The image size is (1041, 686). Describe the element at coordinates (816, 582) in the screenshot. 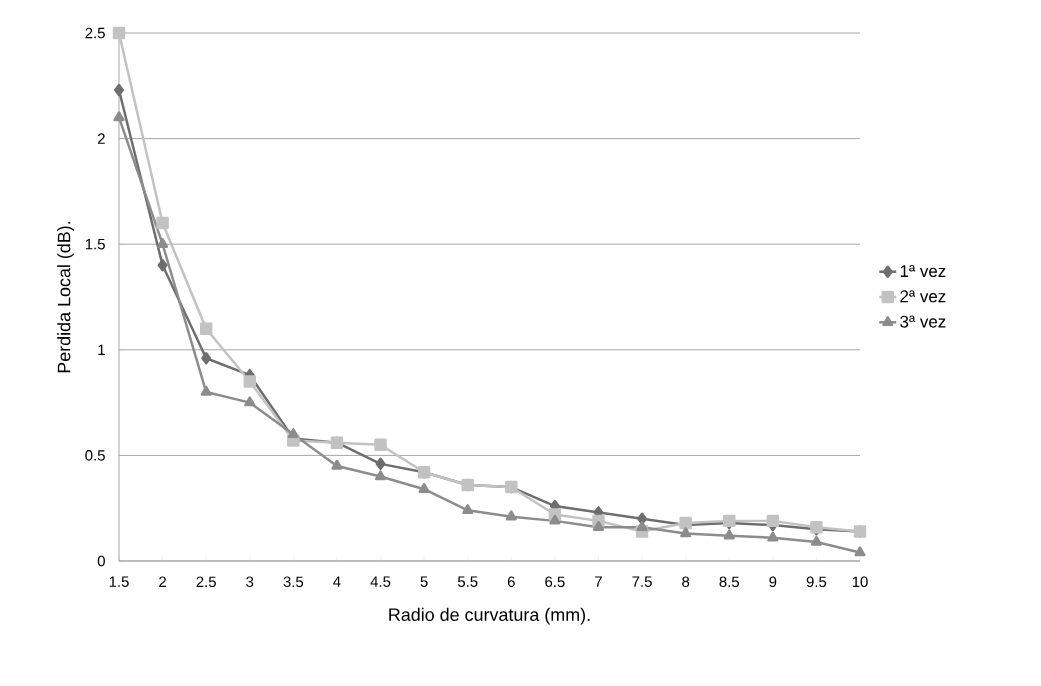

I see `x-tick-label: 9.5` at that location.